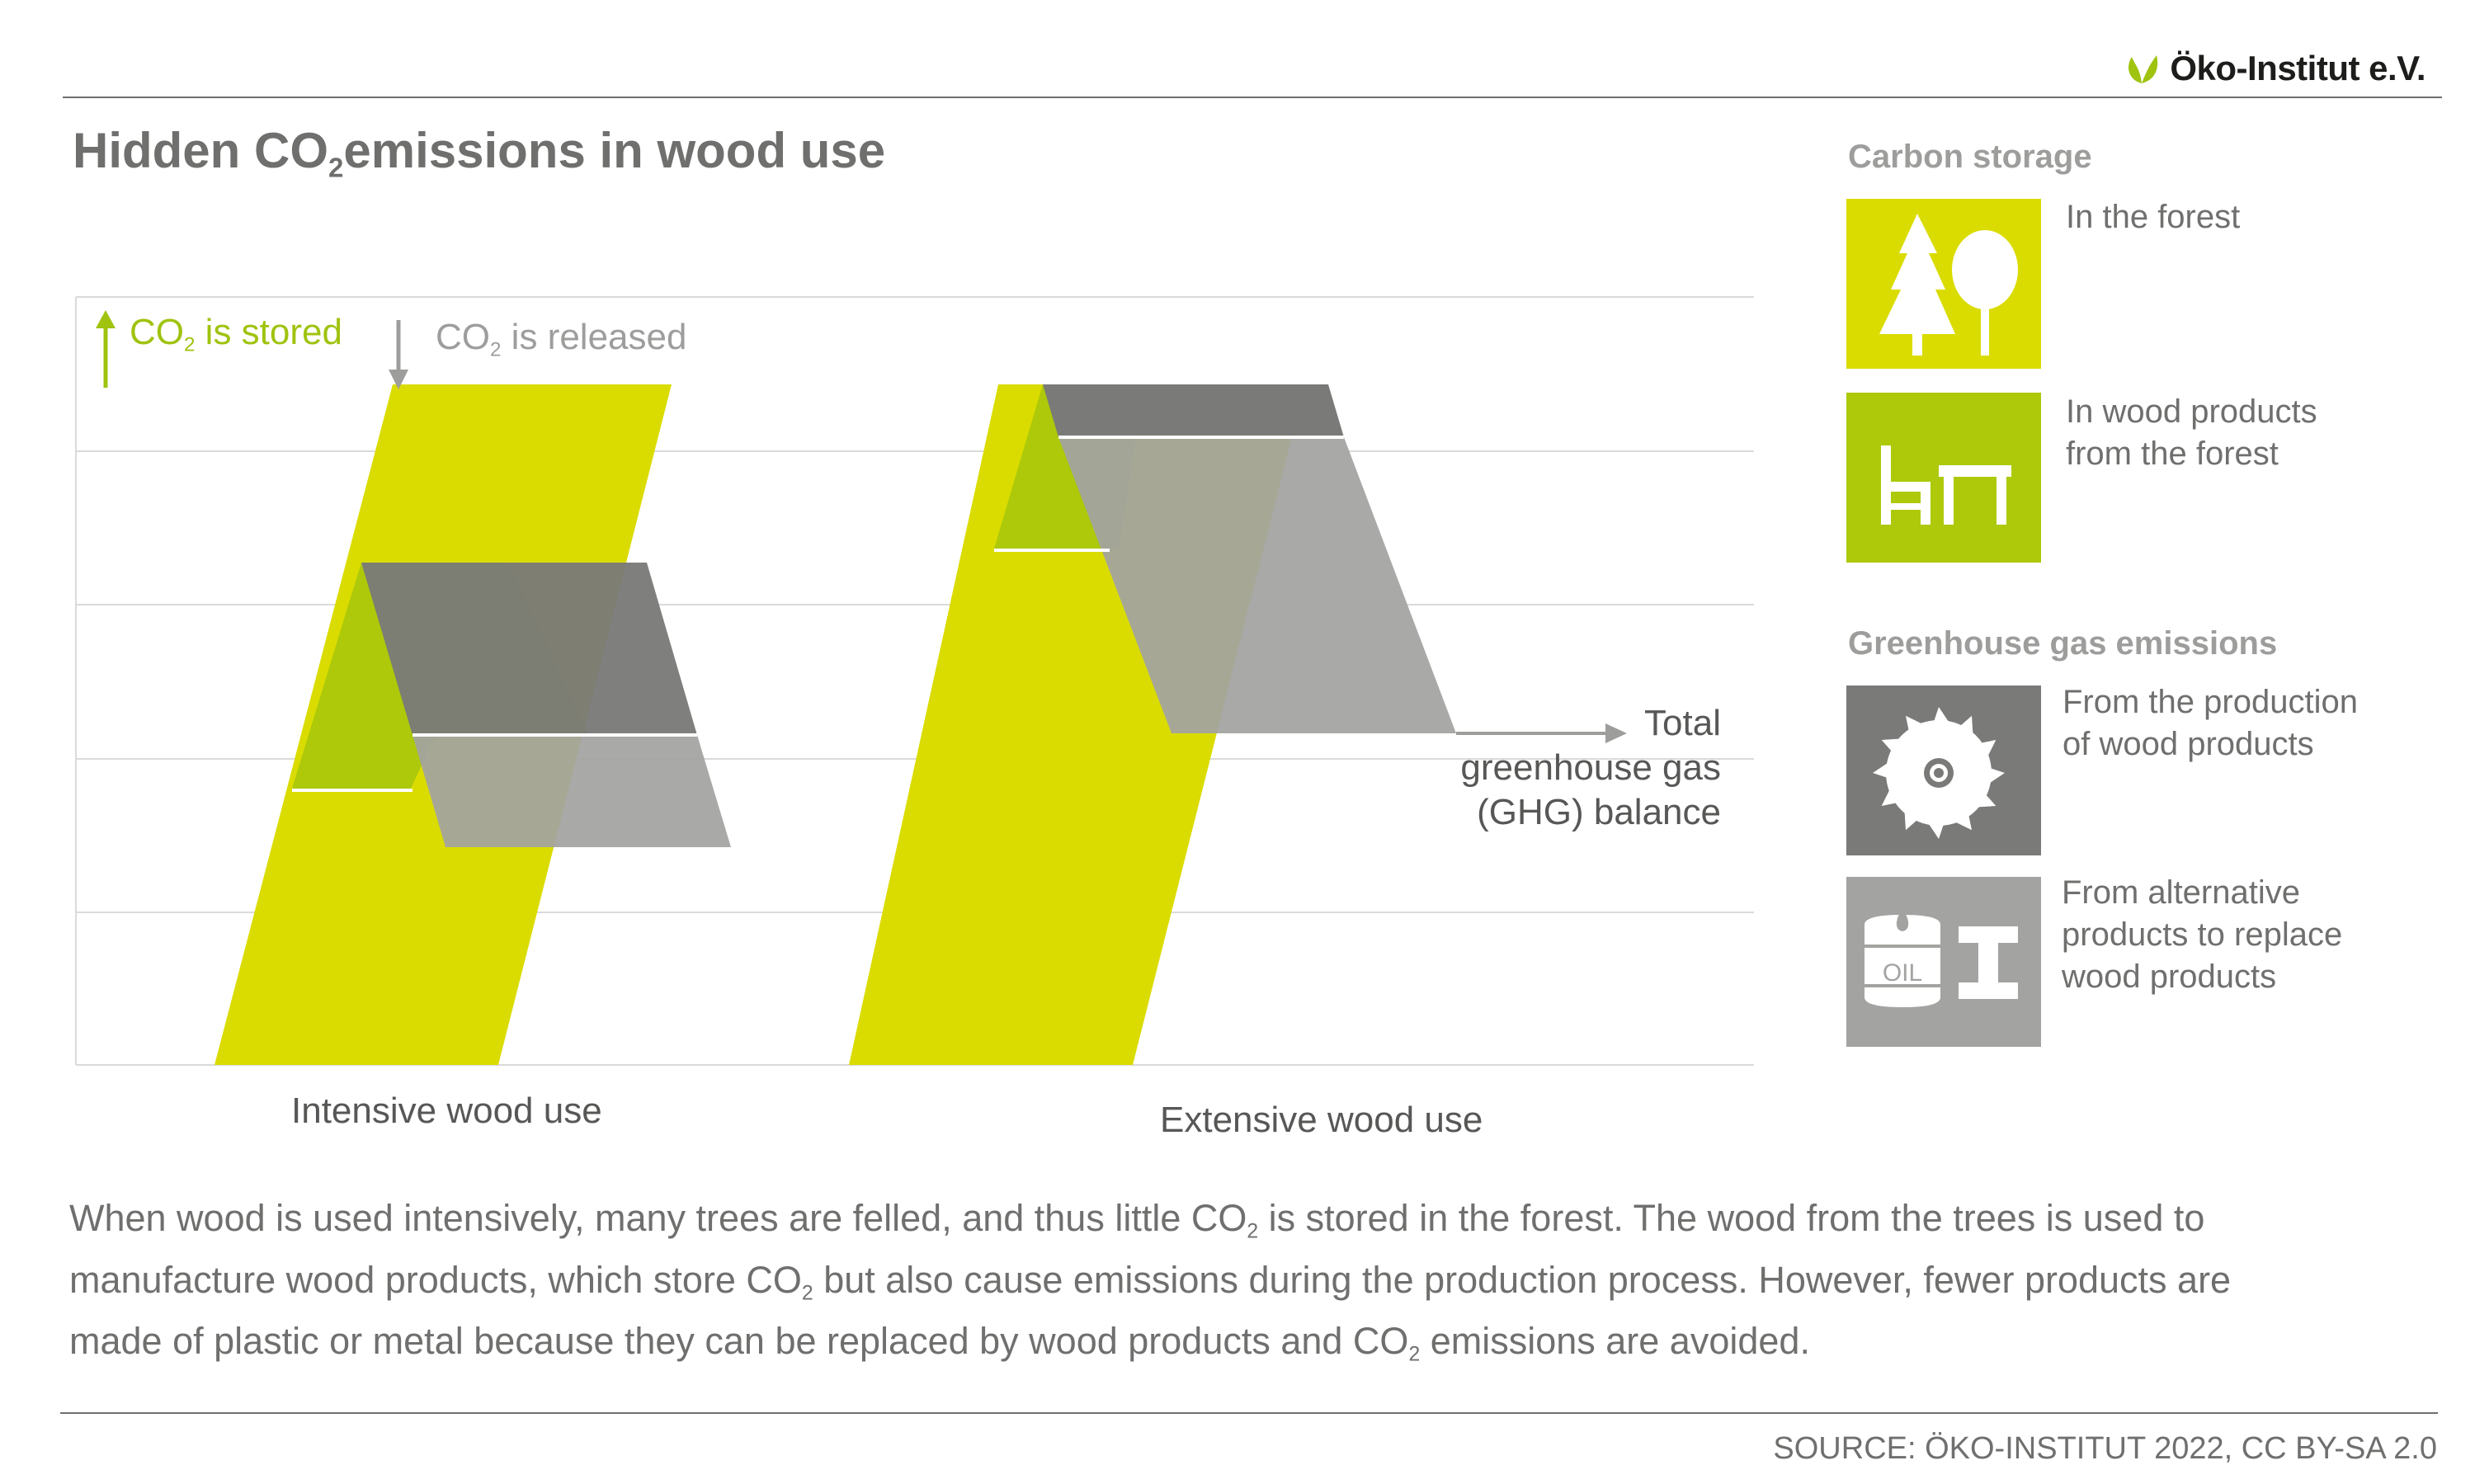  I want to click on category-label-intensive: Intensive wood use, so click(446, 1111).